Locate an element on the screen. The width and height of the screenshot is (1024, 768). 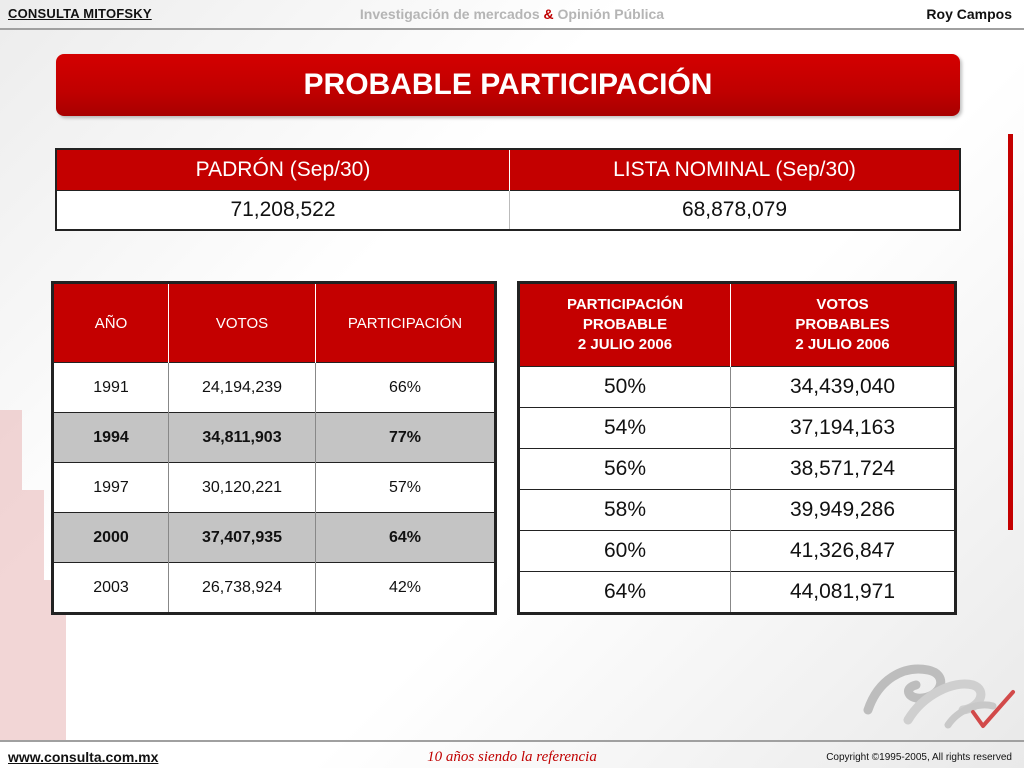
header-divider is located at coordinates (512, 29).